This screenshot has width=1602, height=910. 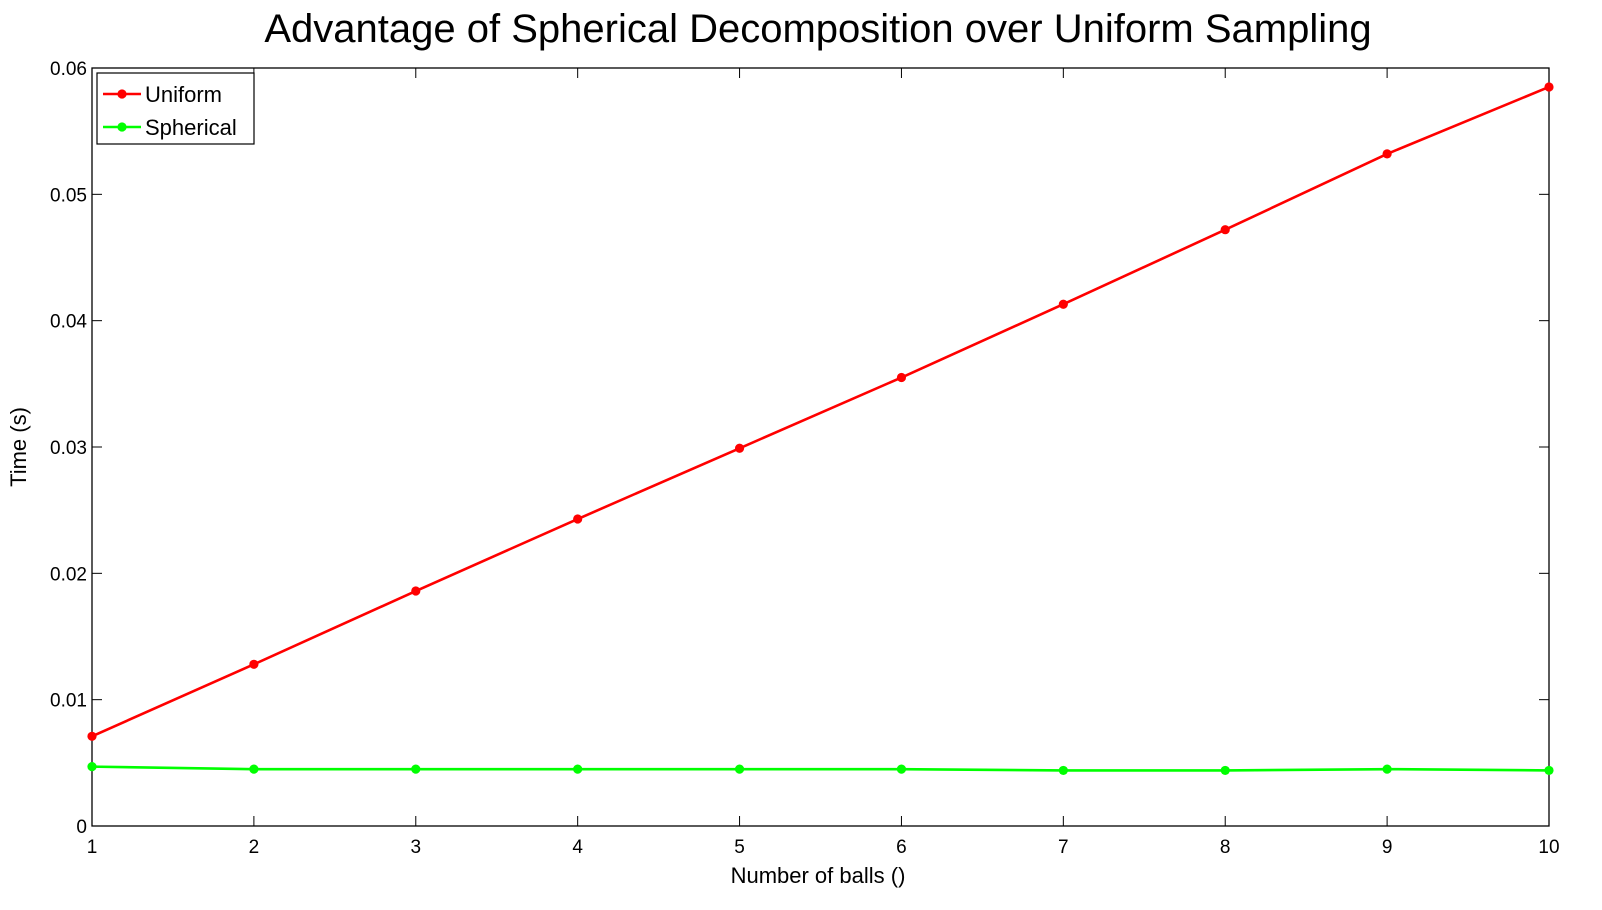 I want to click on y-tick-label: 0.02, so click(x=68, y=574).